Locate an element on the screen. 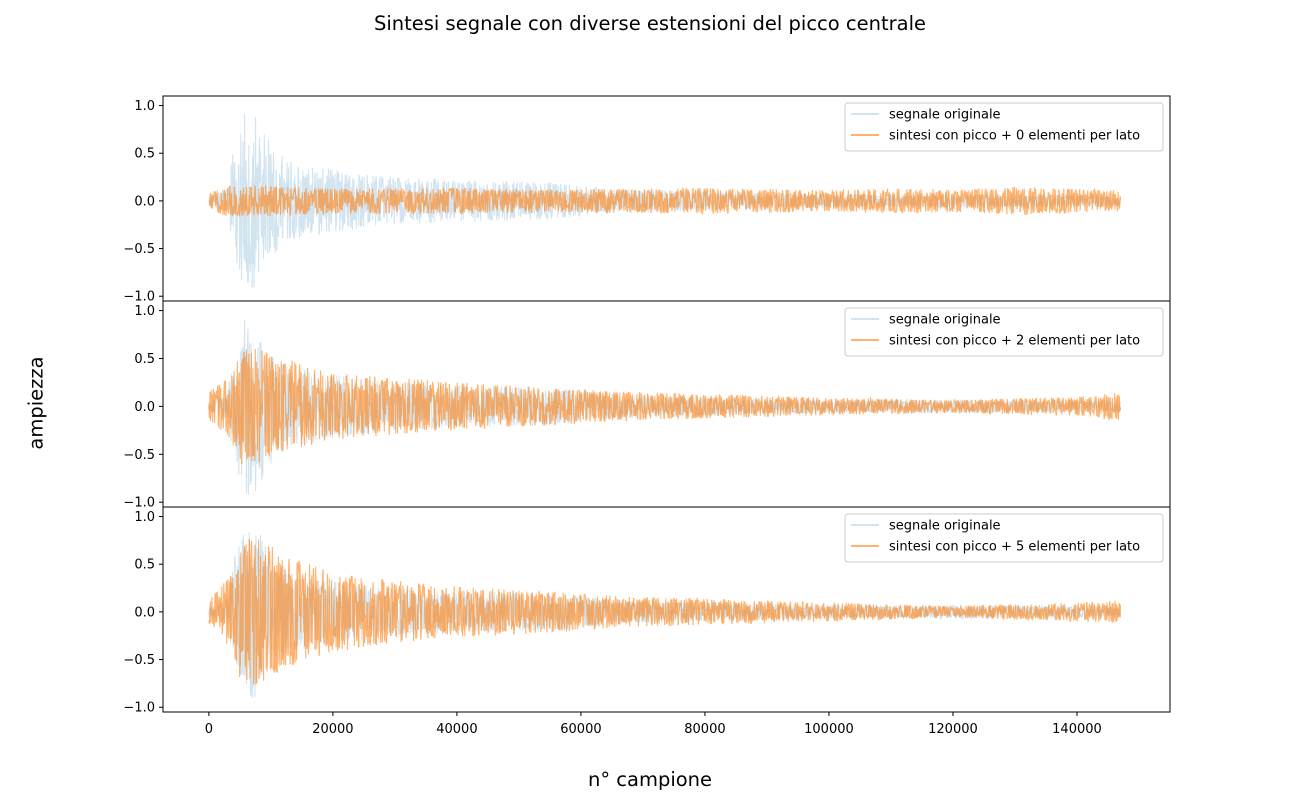 The height and width of the screenshot is (800, 1300). legend-label: sintesi con picco + 0 elementi per lato is located at coordinates (1014, 136).